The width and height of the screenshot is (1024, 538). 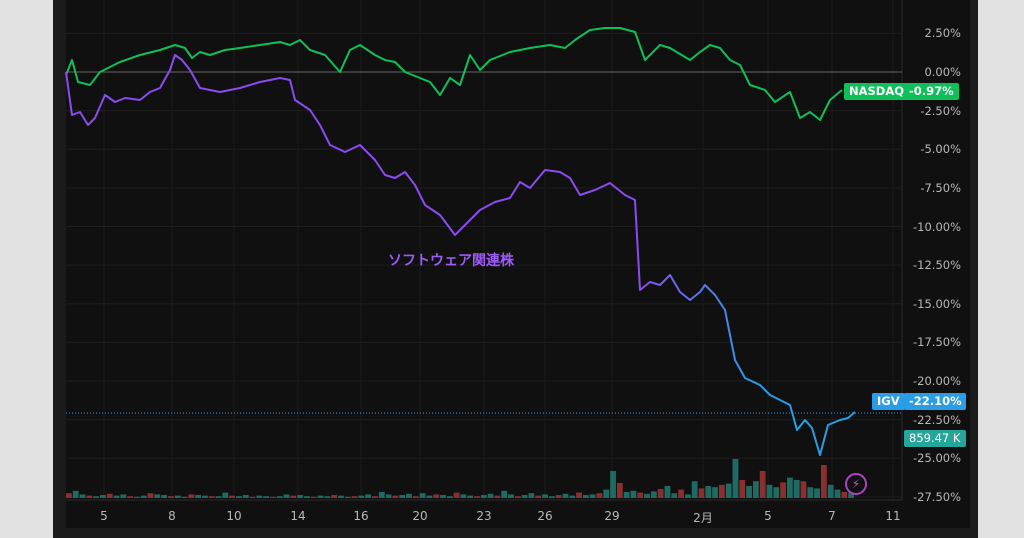 I want to click on x-axis-label: 14, so click(x=298, y=516).